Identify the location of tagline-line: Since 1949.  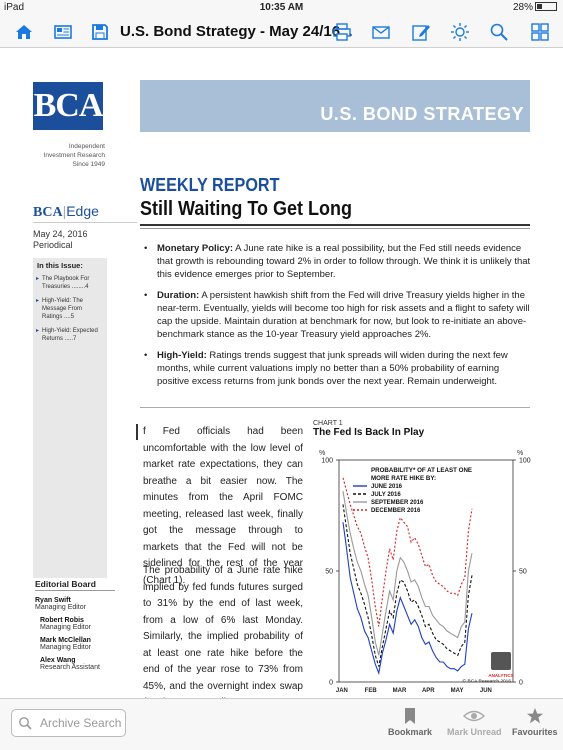
(88, 164).